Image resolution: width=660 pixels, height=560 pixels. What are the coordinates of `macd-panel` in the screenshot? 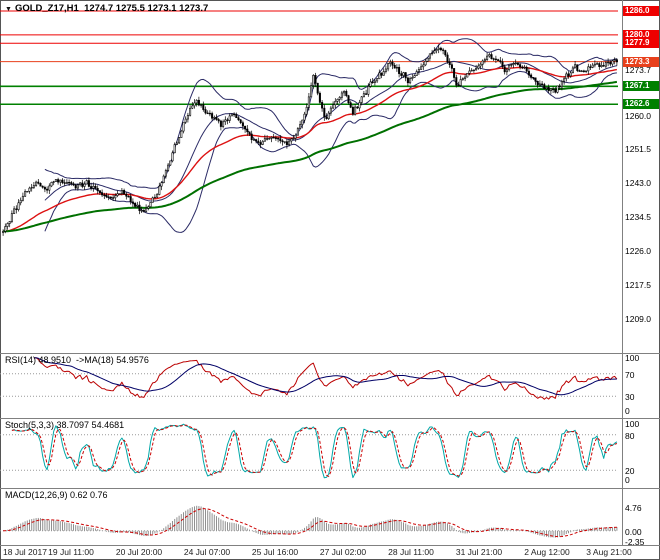 It's located at (311, 517).